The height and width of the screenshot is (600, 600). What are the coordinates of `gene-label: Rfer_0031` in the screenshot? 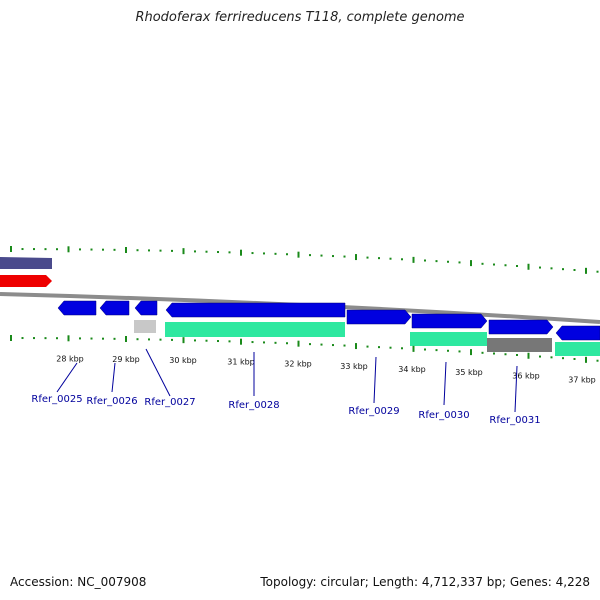 It's located at (514, 420).